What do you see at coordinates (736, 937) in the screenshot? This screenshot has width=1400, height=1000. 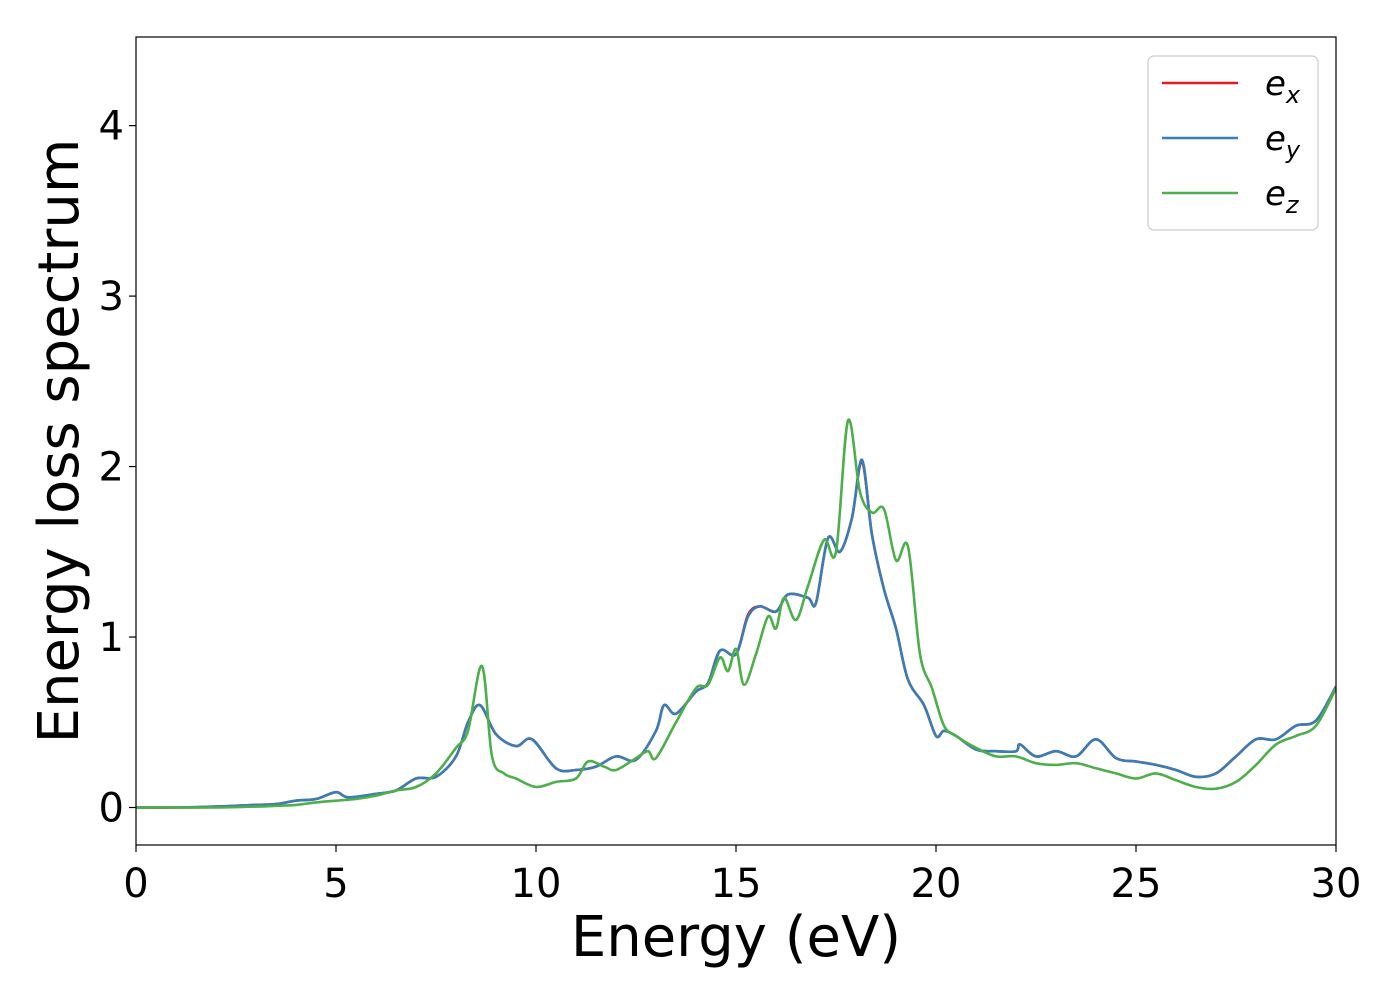 I see `x-axis-label: Energy (eV)` at bounding box center [736, 937].